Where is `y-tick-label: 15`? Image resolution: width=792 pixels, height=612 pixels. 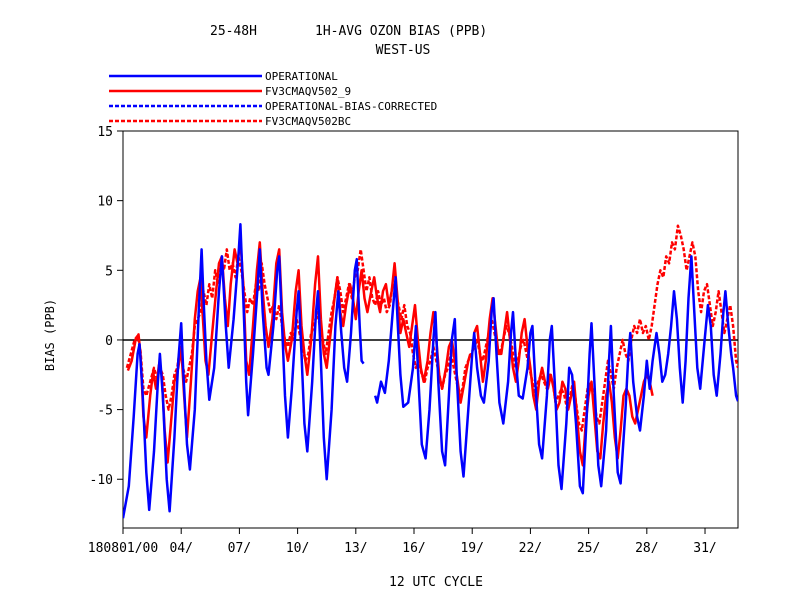
y-tick-label: 15 is located at coordinates (105, 132).